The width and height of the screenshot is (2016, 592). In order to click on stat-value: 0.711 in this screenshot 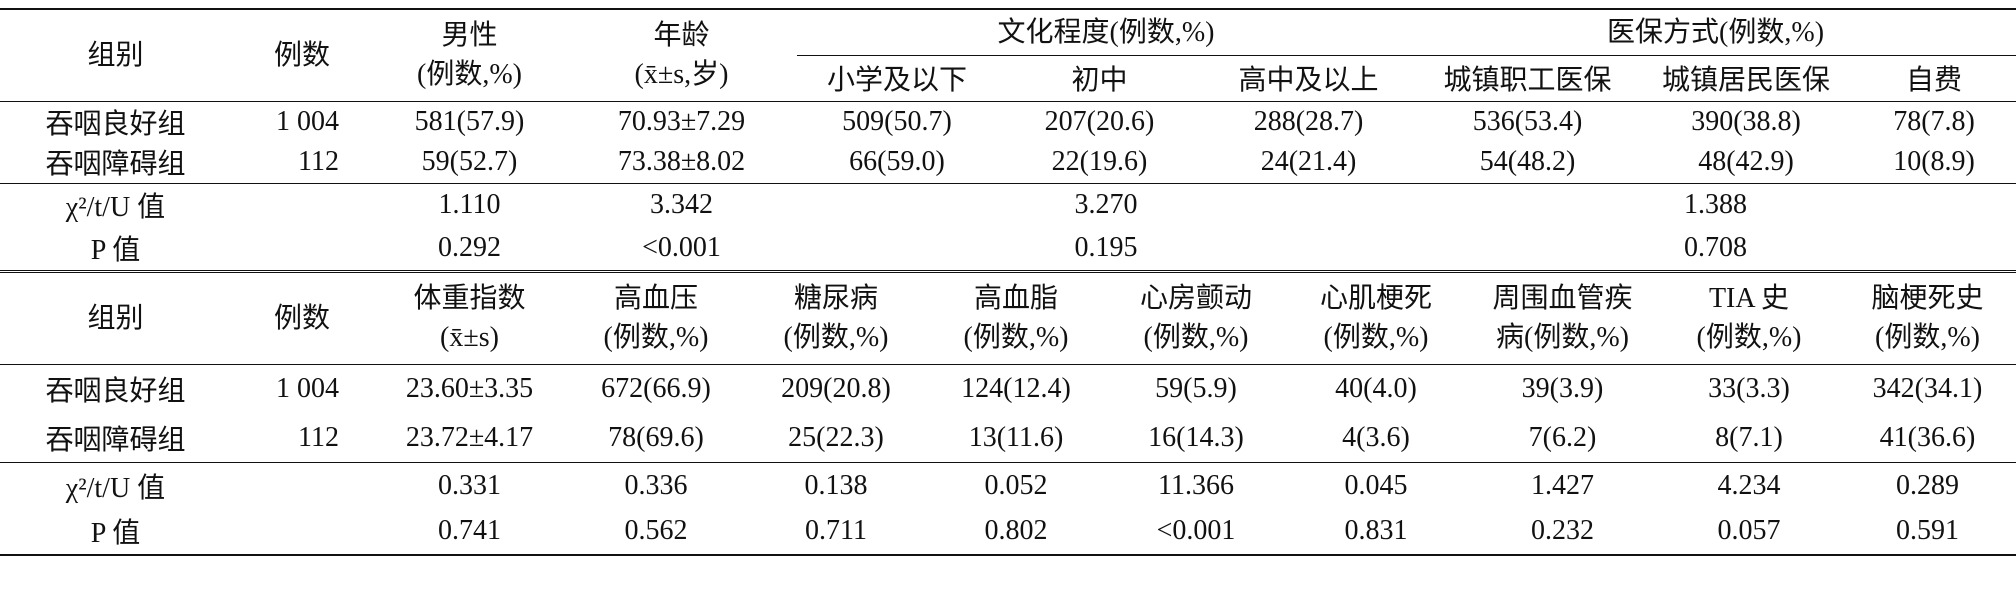, I will do `click(836, 530)`.